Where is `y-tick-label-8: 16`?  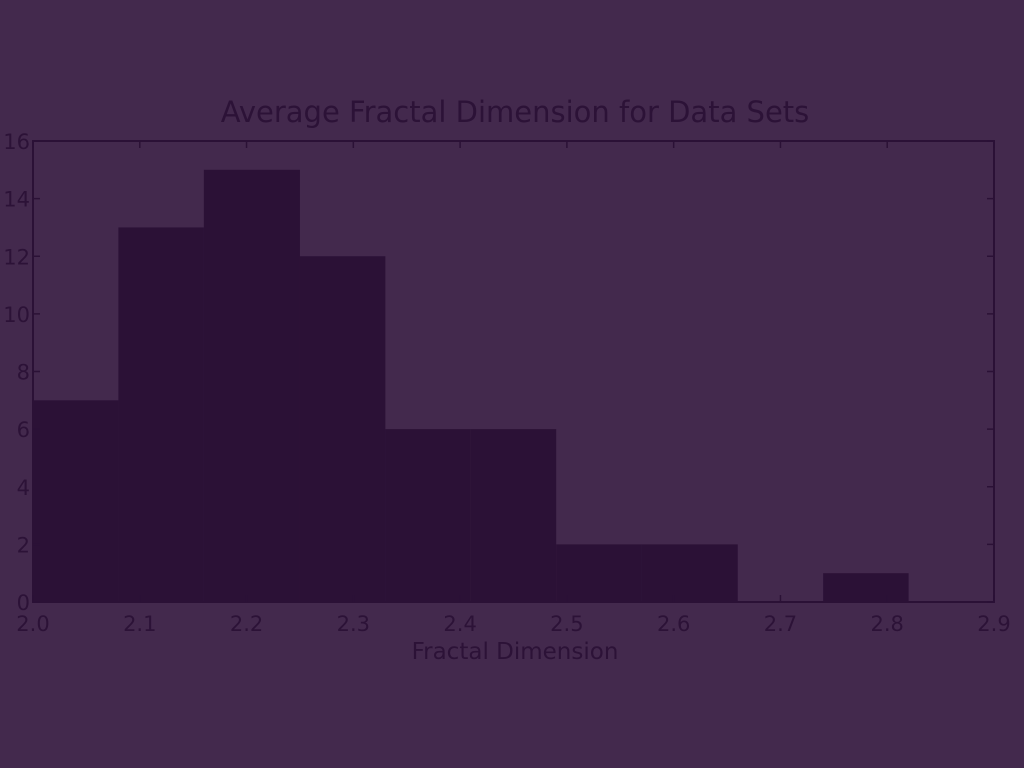 y-tick-label-8: 16 is located at coordinates (16, 142).